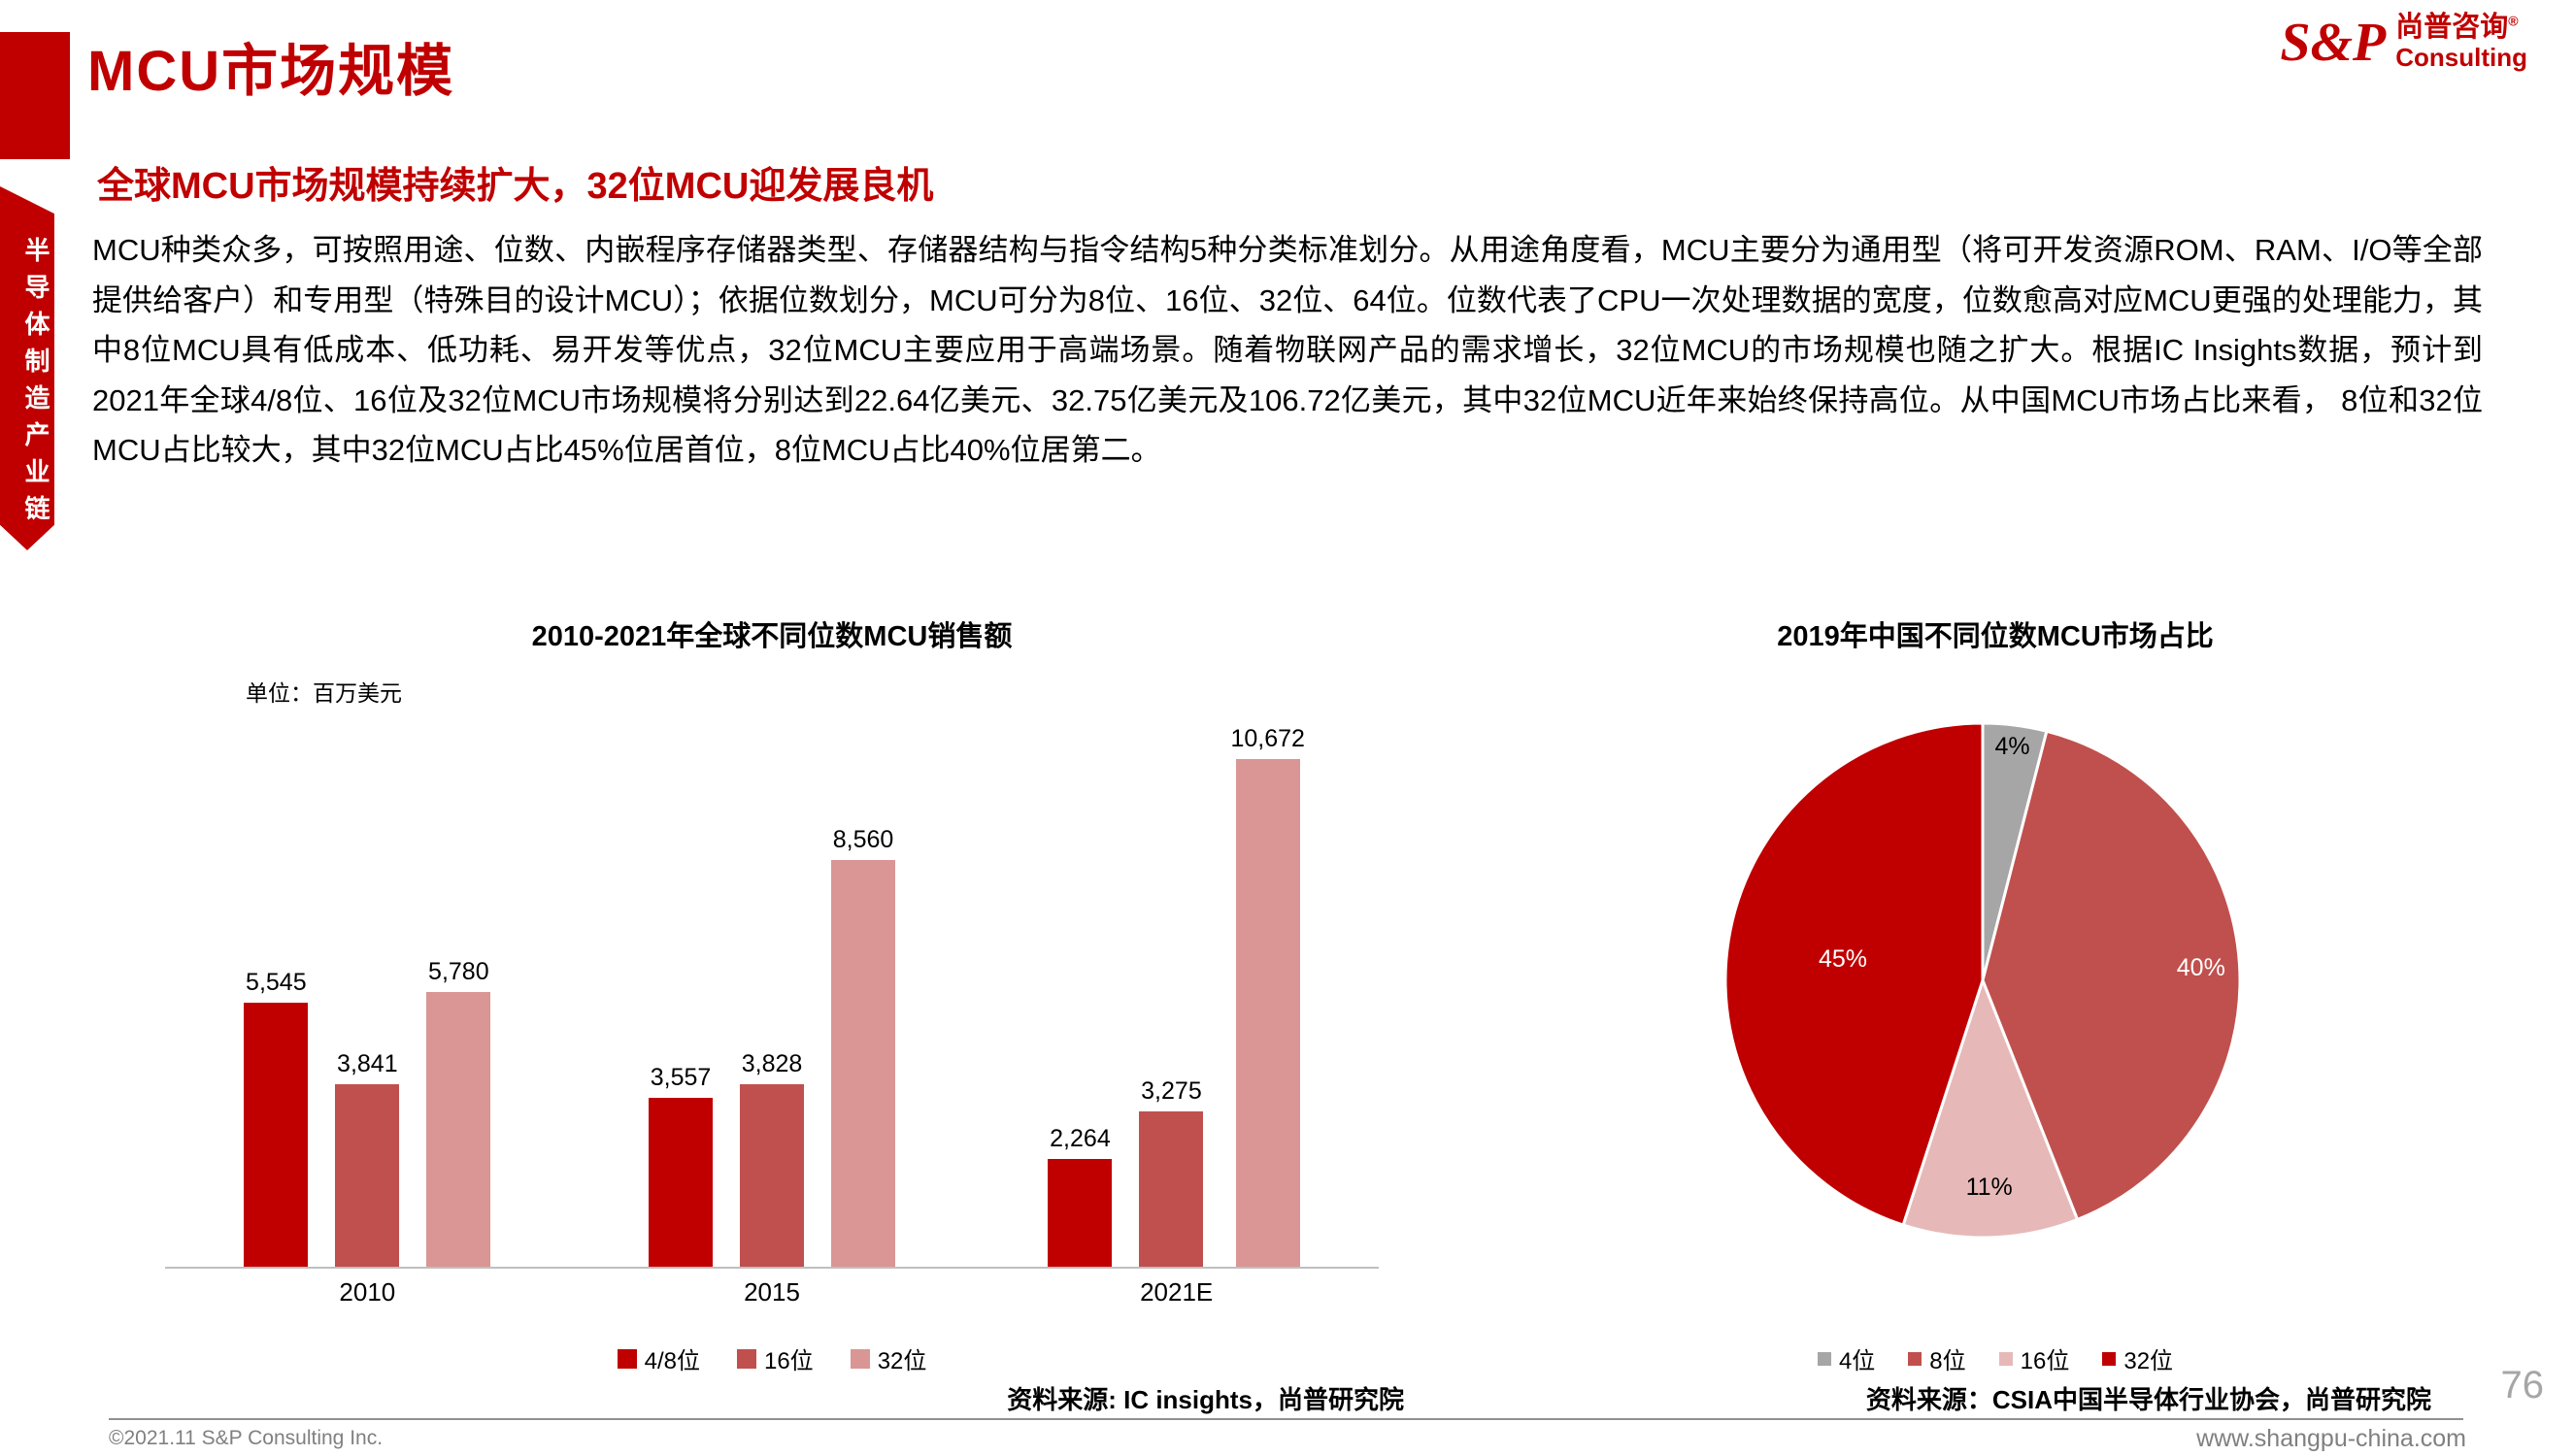 Image resolution: width=2574 pixels, height=1456 pixels. Describe the element at coordinates (367, 1063) in the screenshot. I see `bar-value-label: 3,841` at that location.